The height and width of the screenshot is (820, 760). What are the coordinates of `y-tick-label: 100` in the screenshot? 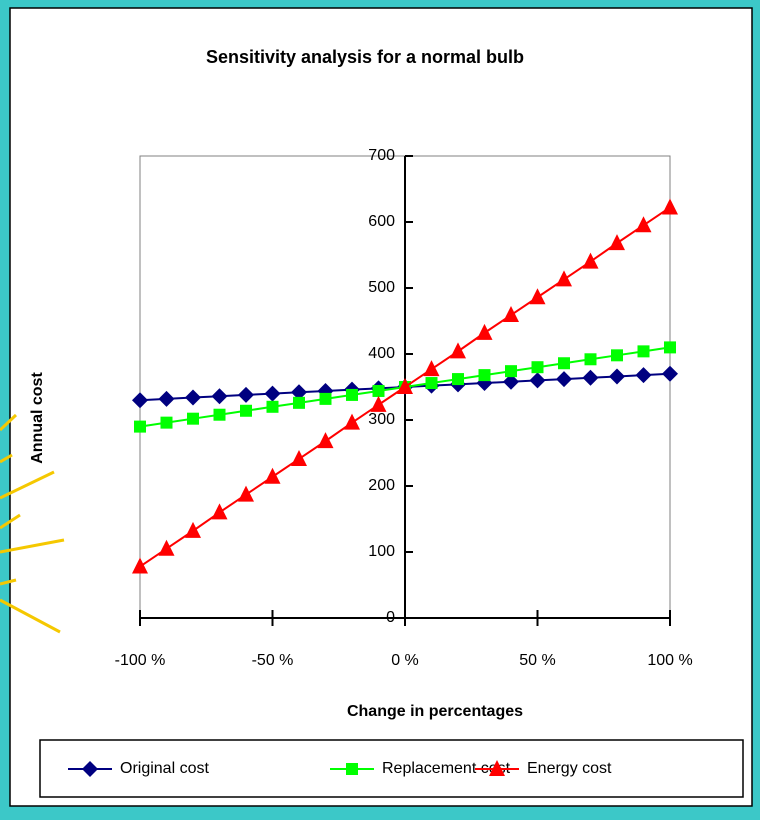 It's located at (381, 551).